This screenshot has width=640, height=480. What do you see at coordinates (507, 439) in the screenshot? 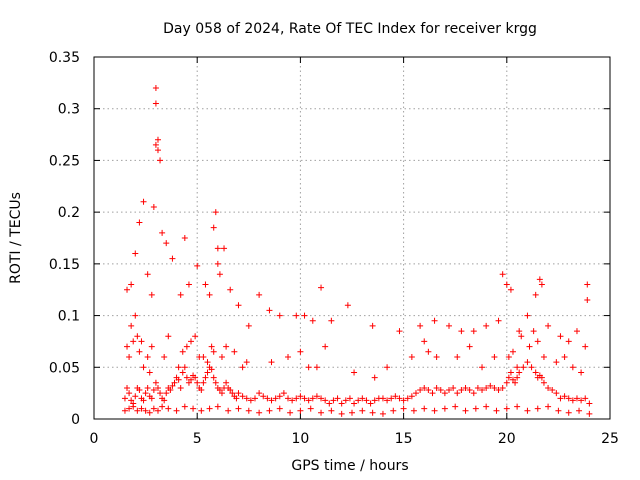
I see `x-tick-label: 20` at bounding box center [507, 439].